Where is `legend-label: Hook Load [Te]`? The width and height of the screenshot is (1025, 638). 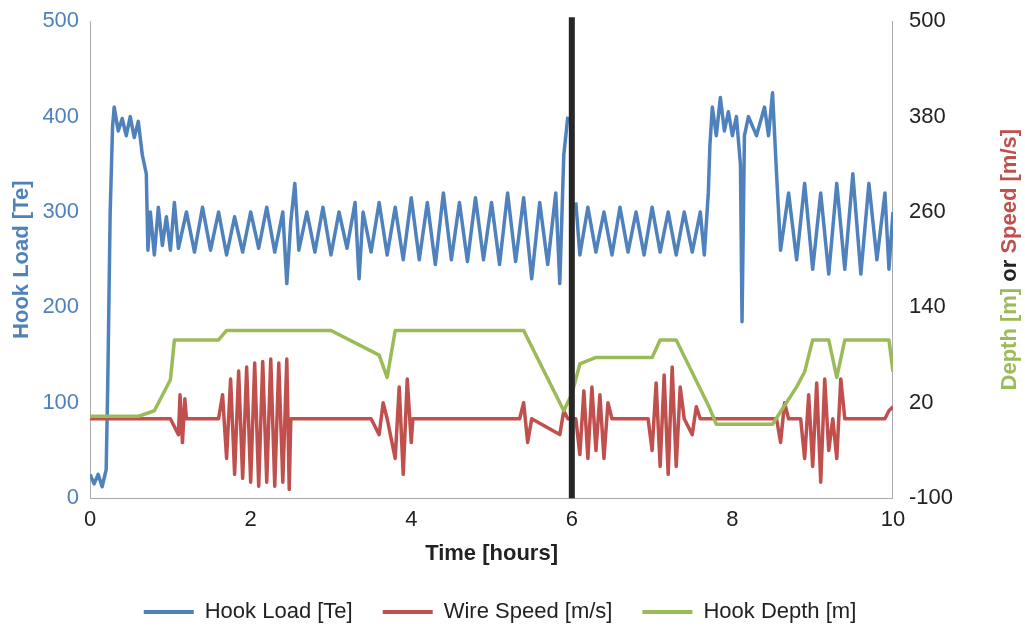
legend-label: Hook Load [Te] is located at coordinates (278, 611).